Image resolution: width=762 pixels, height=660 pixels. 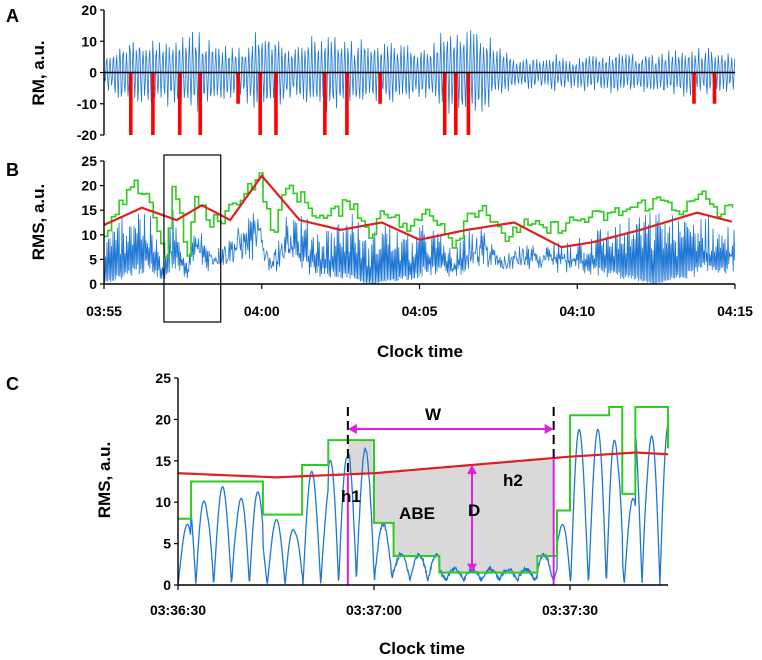 I want to click on rms-b-signal-line, so click(x=419, y=246).